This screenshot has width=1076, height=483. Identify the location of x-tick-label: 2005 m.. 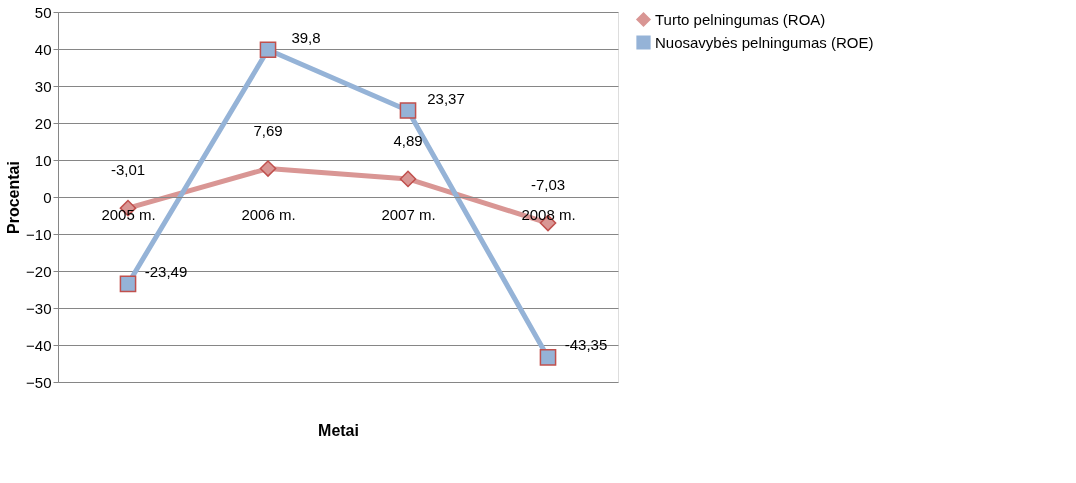
(128, 214).